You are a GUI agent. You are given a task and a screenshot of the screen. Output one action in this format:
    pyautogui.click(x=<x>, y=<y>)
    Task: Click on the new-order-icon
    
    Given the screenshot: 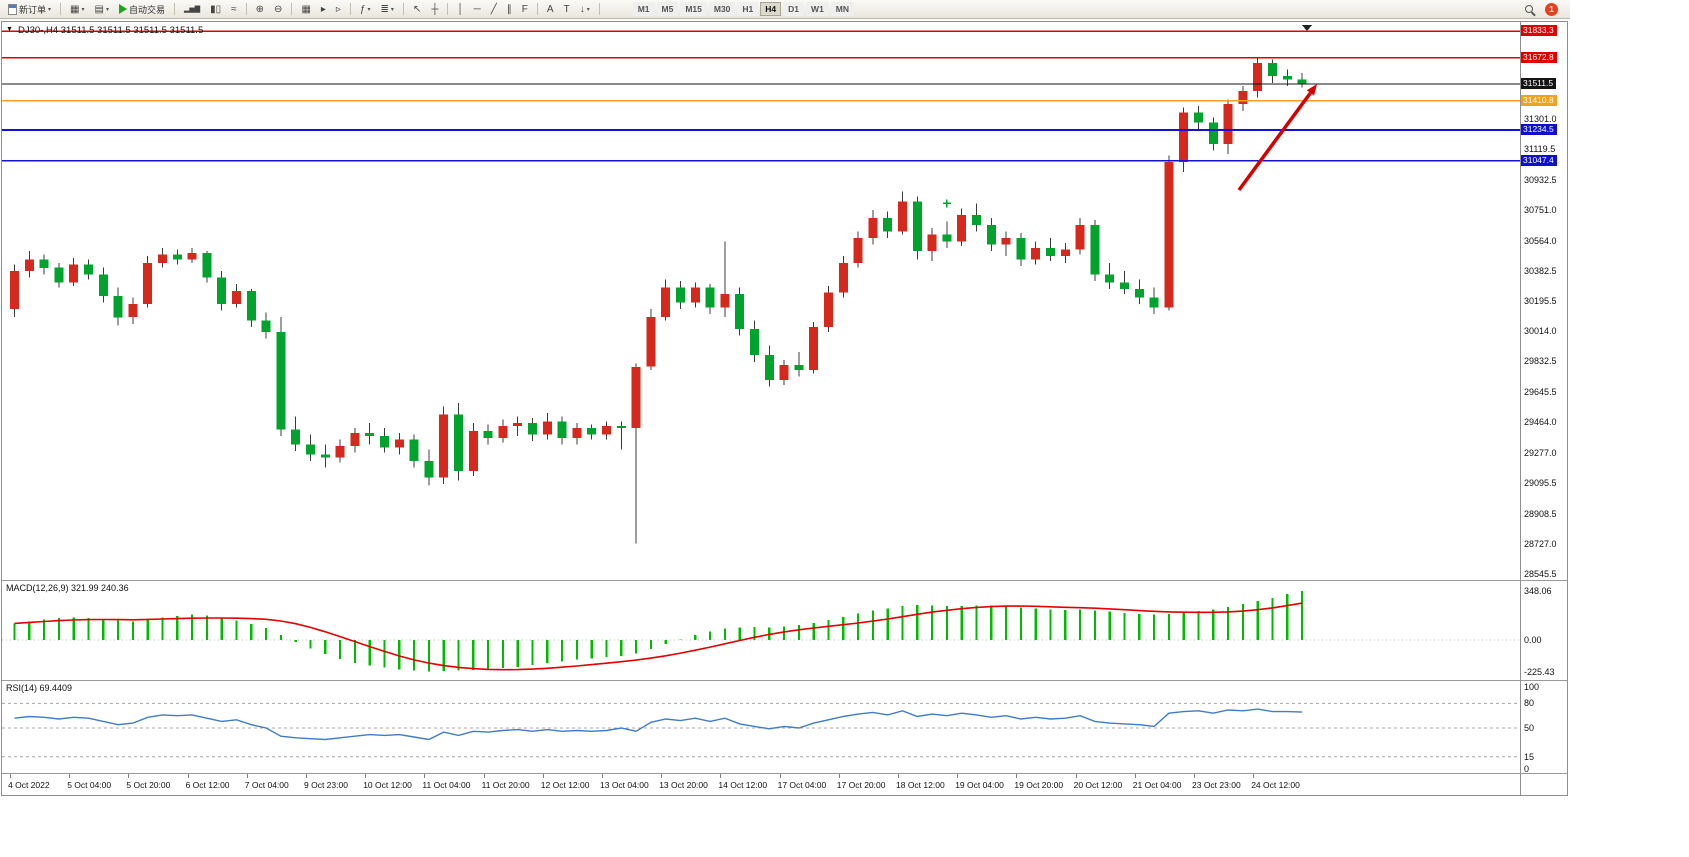 What is the action you would take?
    pyautogui.click(x=12, y=9)
    